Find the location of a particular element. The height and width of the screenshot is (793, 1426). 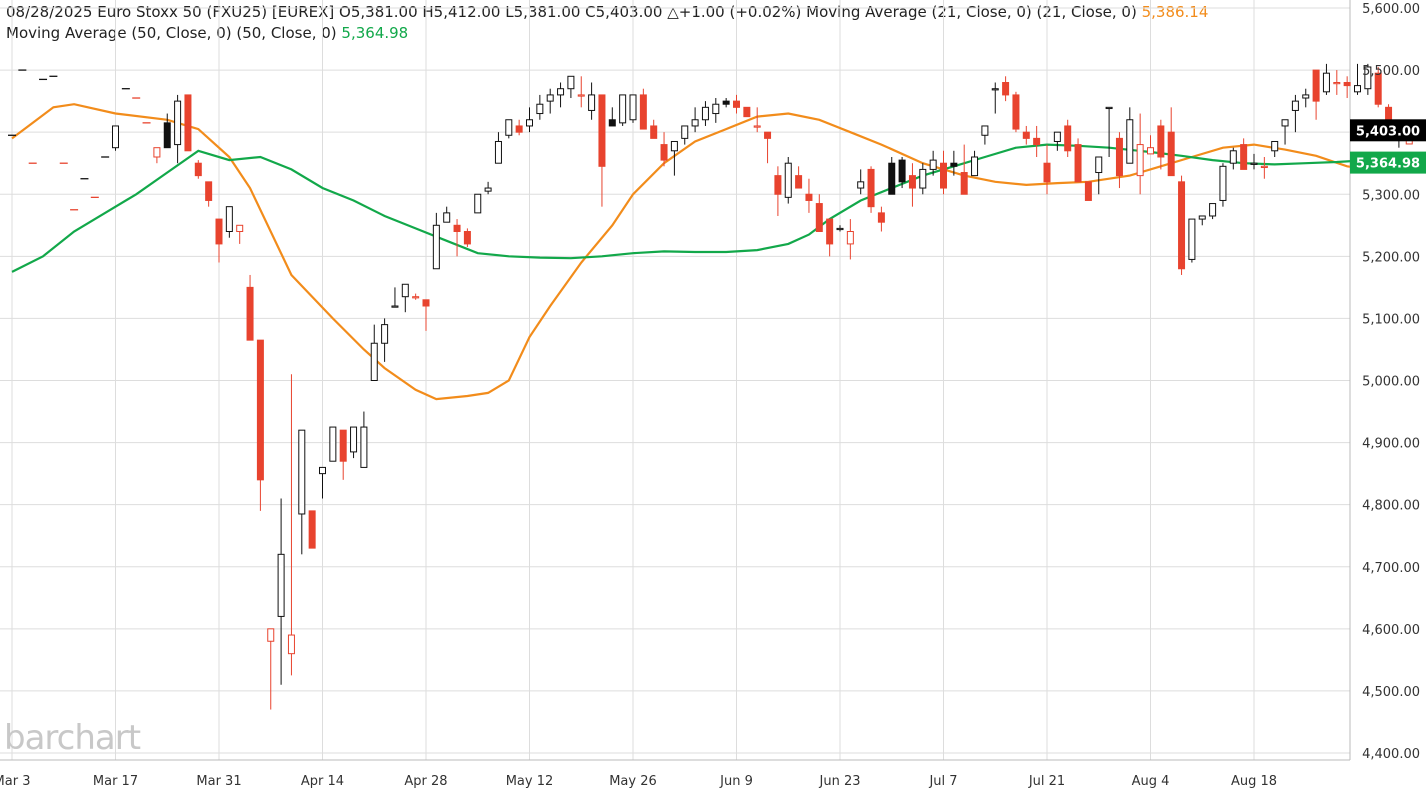

ma50-price-tag-bg is located at coordinates (1388, 162).